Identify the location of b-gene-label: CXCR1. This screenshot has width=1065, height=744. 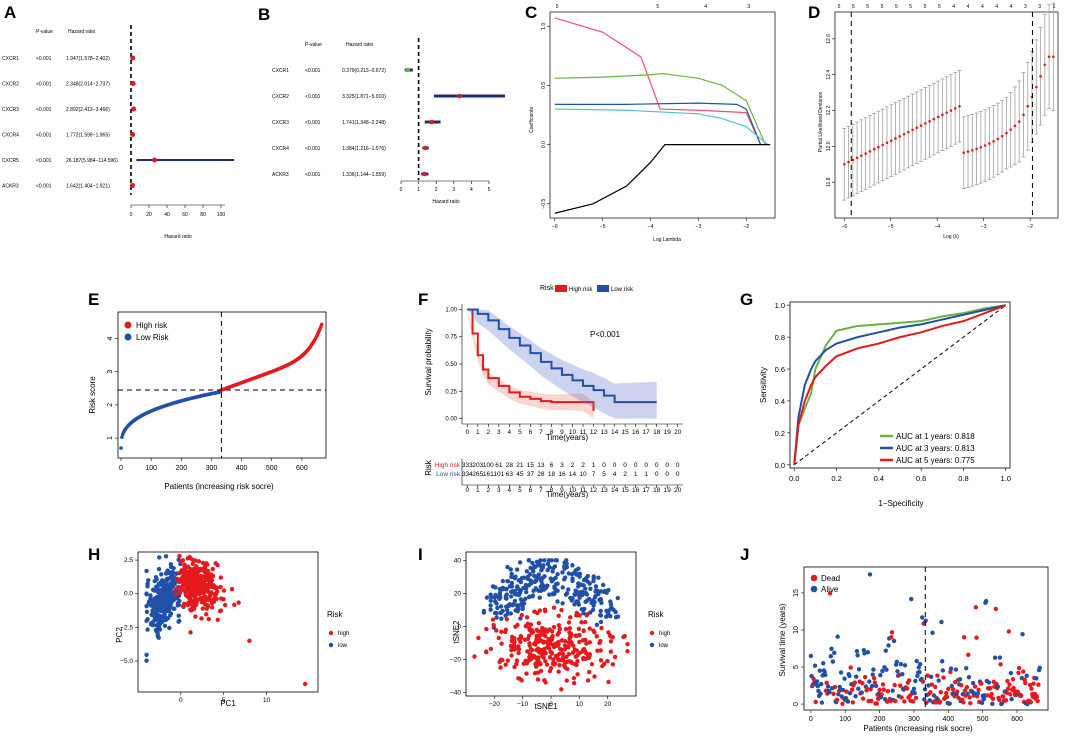
(280, 71).